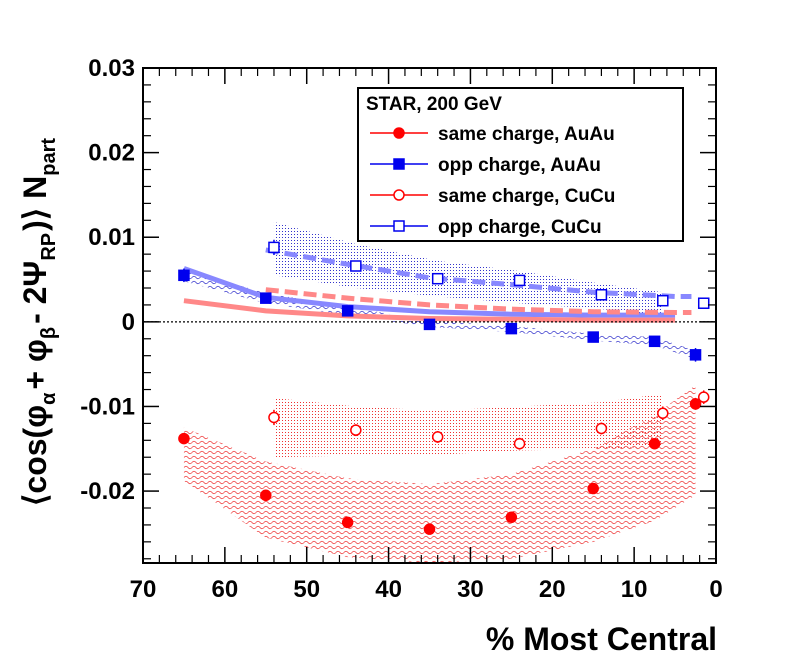 This screenshot has width=796, height=672. I want to click on y-tick-label: 0.01, so click(111, 237).